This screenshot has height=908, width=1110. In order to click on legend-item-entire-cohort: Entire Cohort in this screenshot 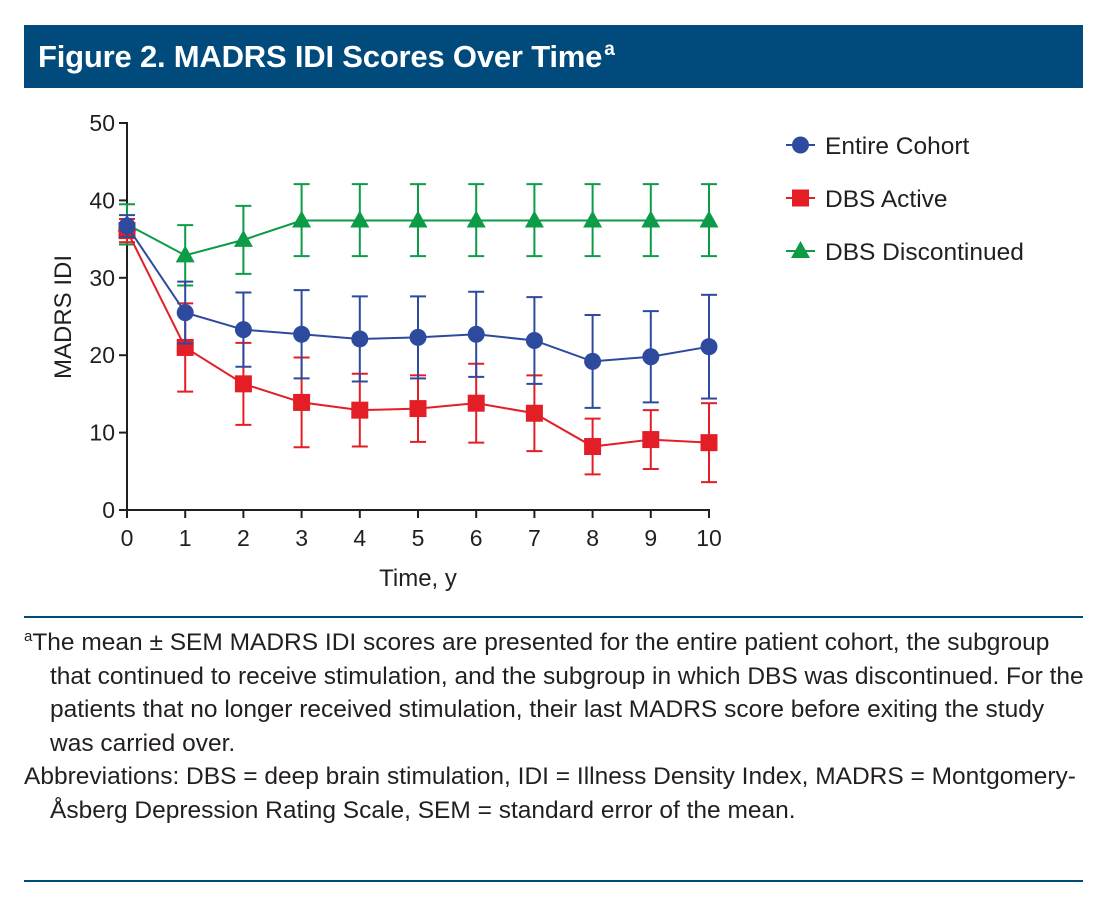, I will do `click(878, 146)`.